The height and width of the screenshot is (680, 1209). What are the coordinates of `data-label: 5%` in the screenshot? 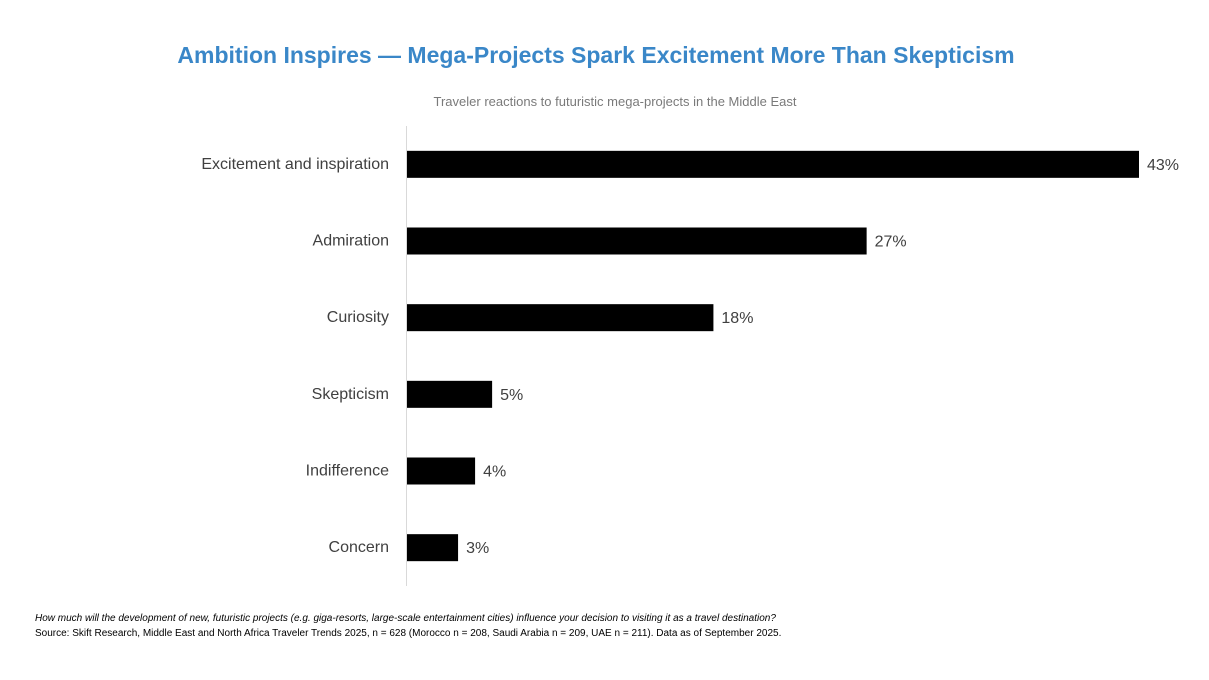 It's located at (511, 395).